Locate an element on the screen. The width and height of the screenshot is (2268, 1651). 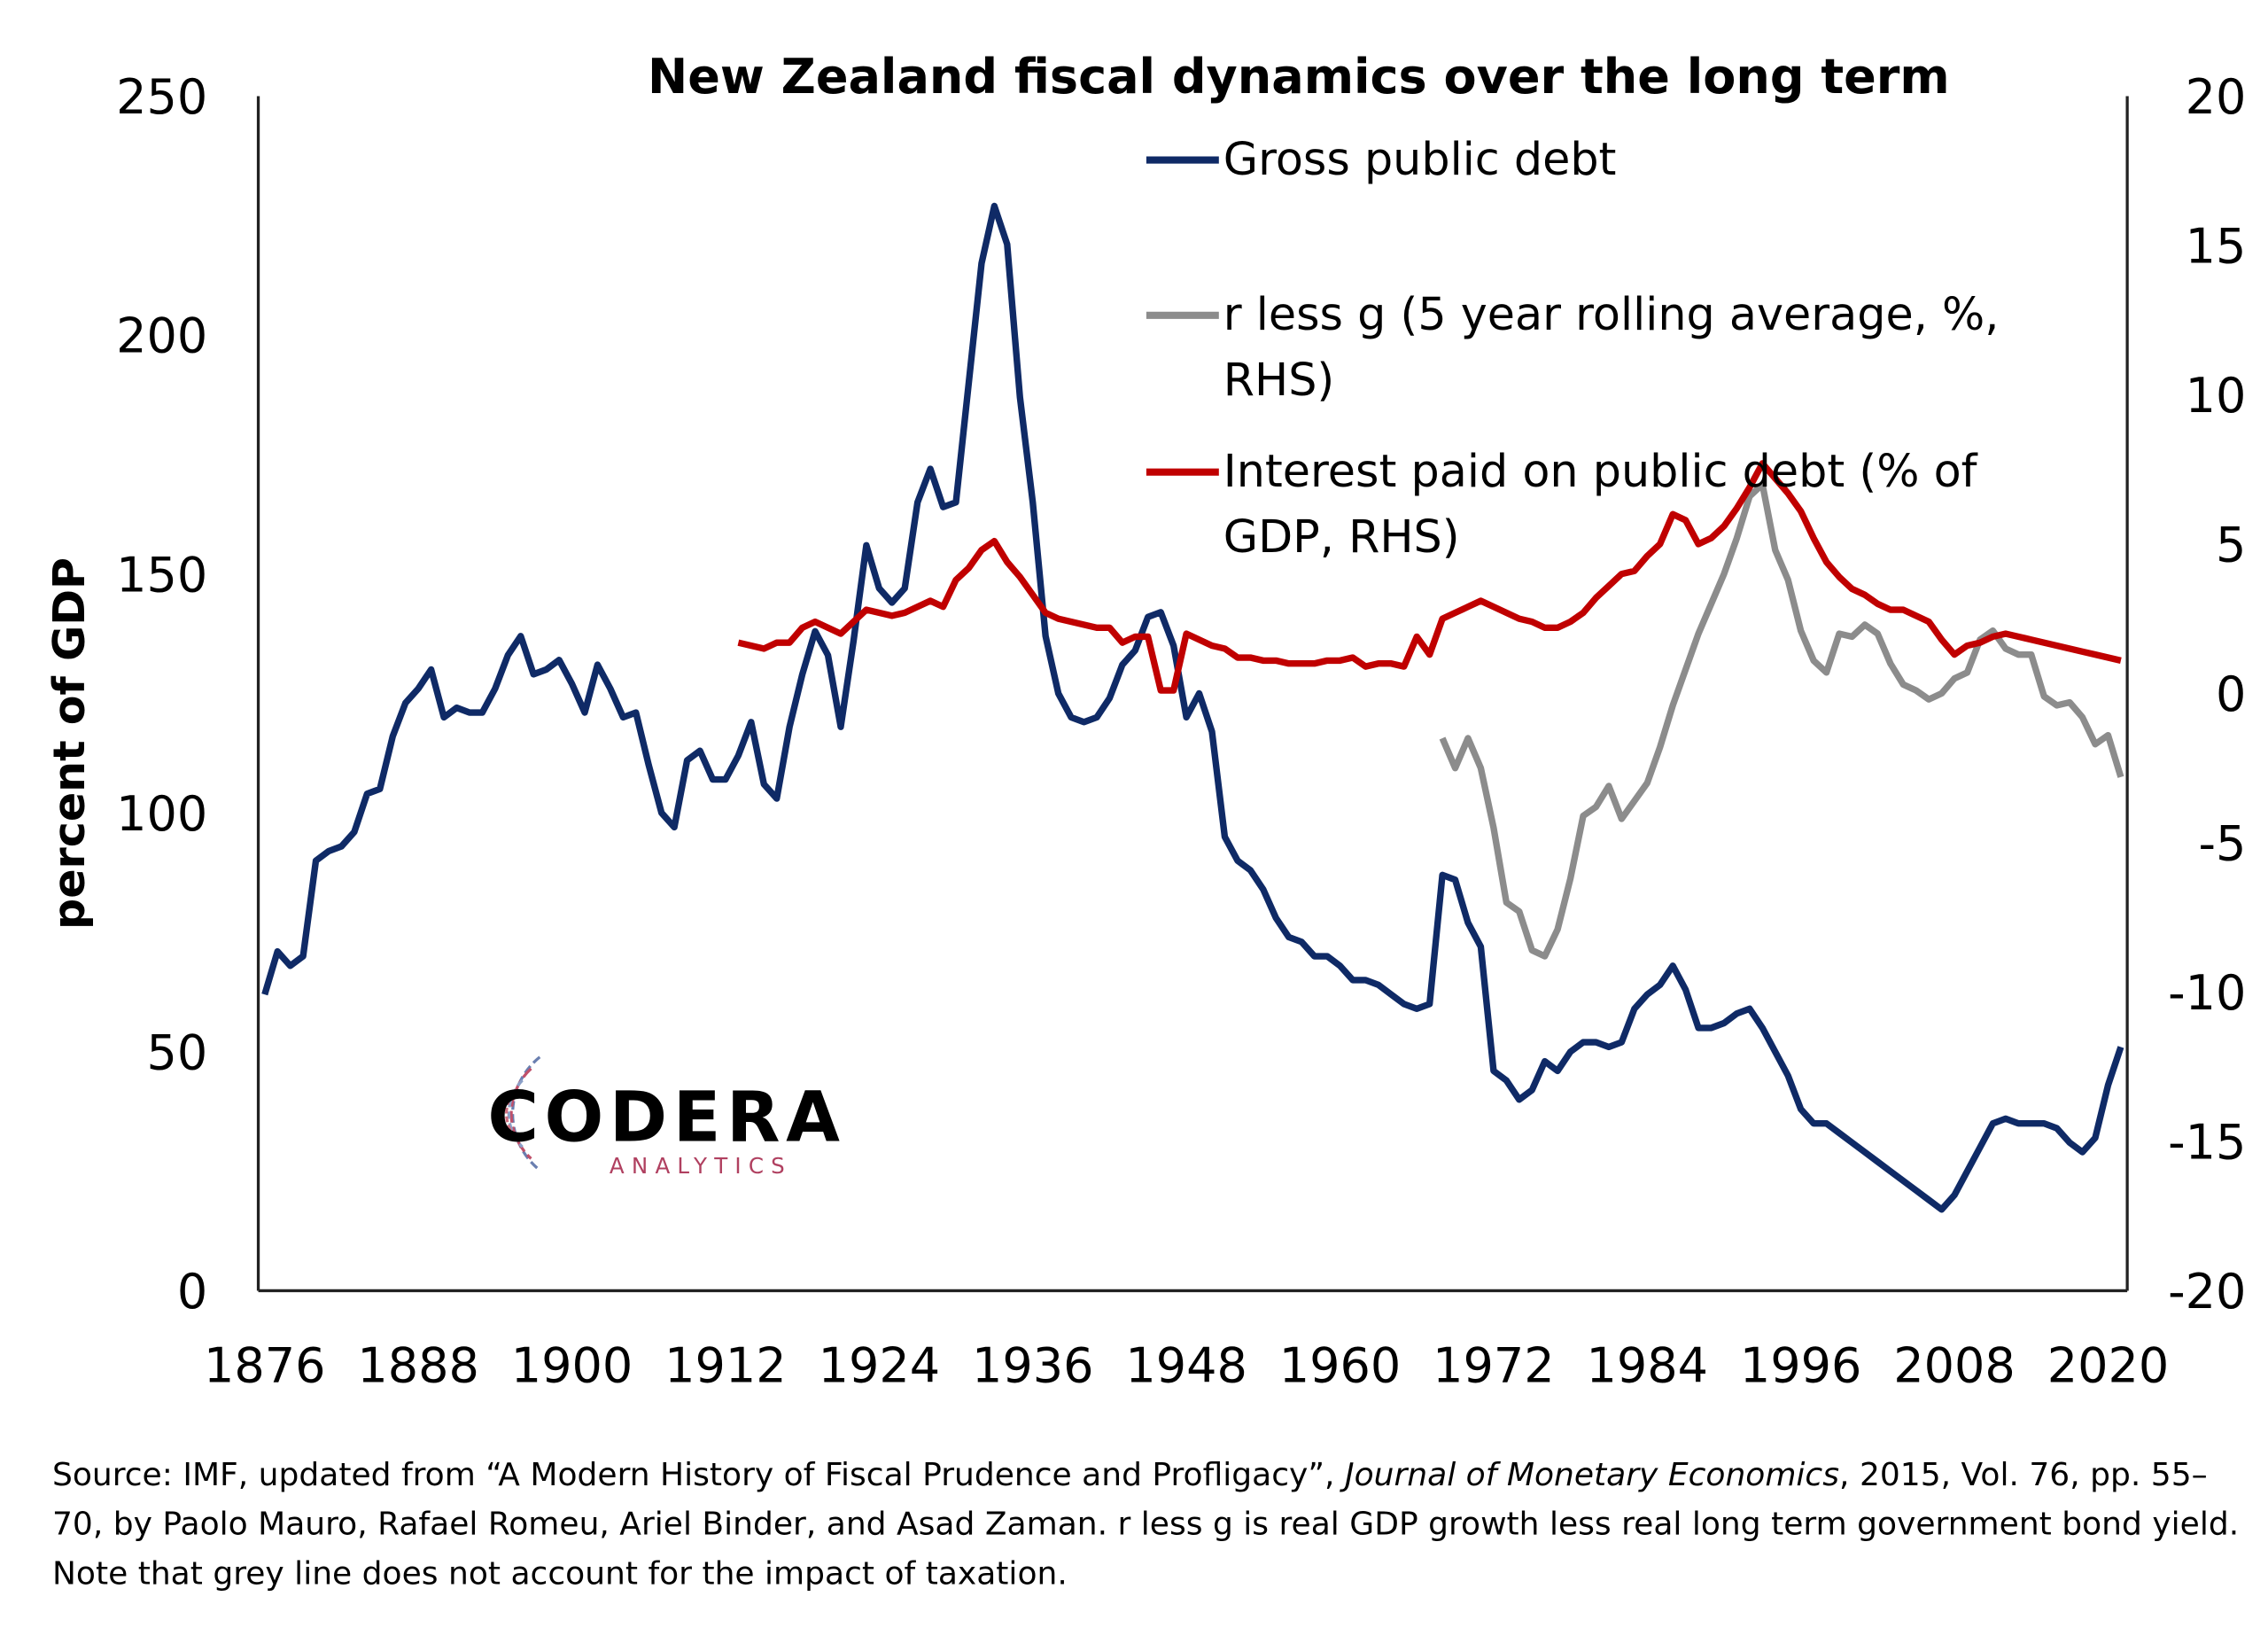
y-tick-label: 250 is located at coordinates (161, 97).